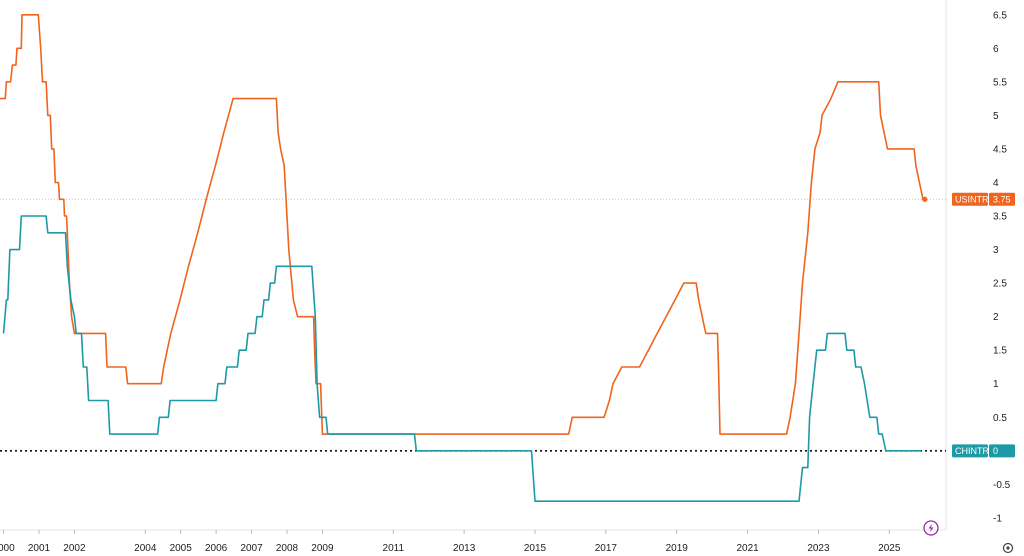 This screenshot has width=1024, height=556. I want to click on y-tick-label: 3, so click(996, 250).